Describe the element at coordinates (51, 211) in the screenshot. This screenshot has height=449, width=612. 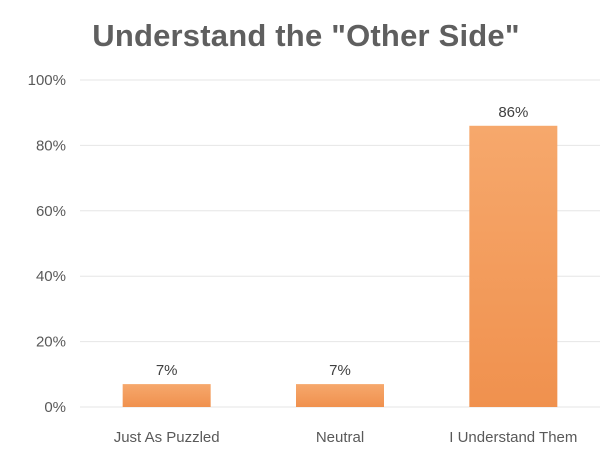
I see `y-tick-label: 60%` at that location.